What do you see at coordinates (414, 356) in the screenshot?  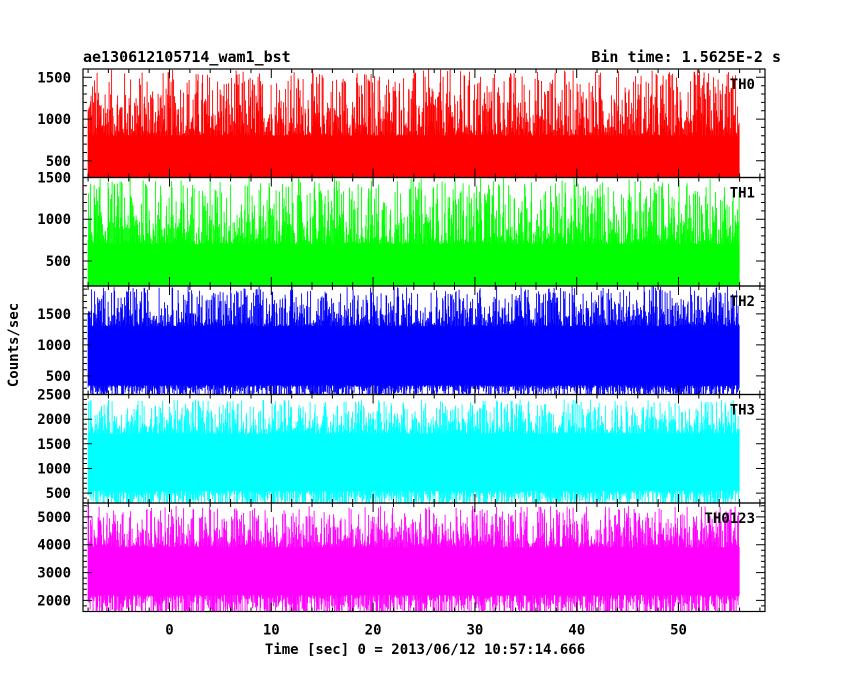 I see `series-core-th2` at bounding box center [414, 356].